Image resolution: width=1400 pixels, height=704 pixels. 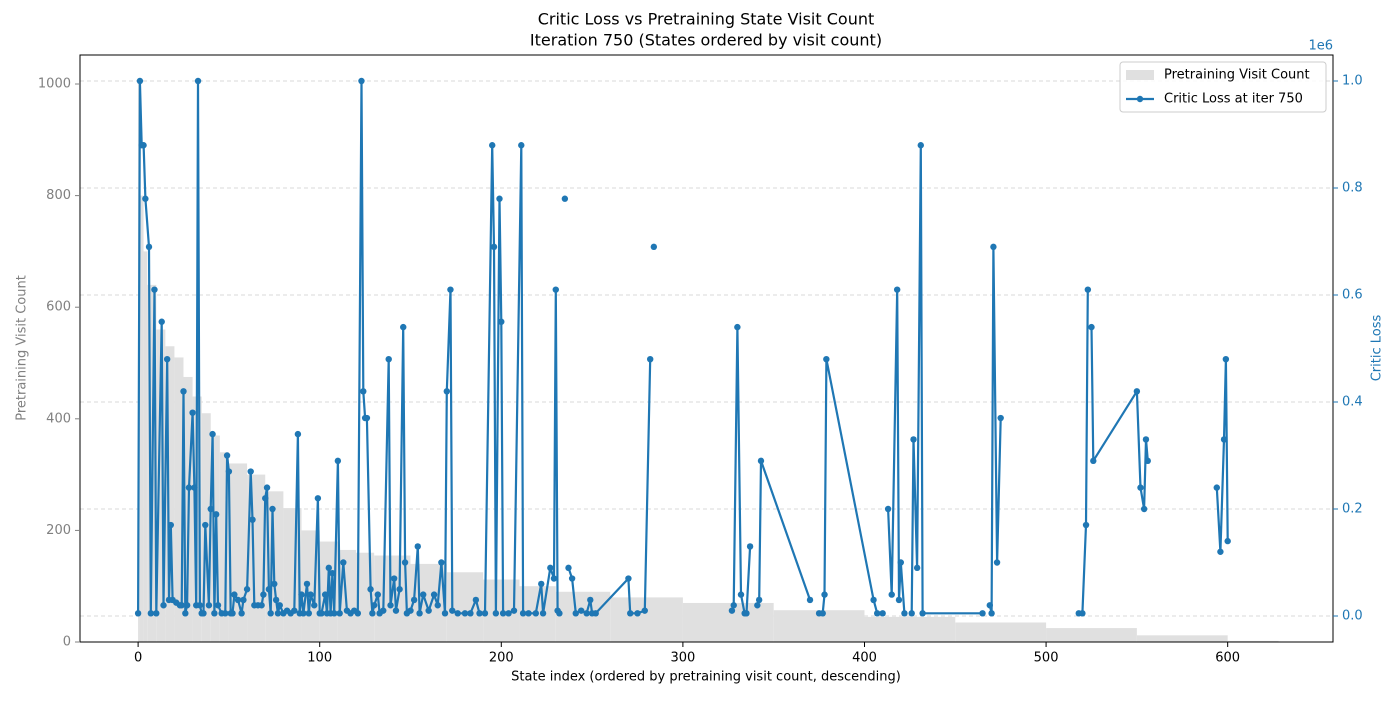 I want to click on x-tick-label: 400, so click(x=864, y=658).